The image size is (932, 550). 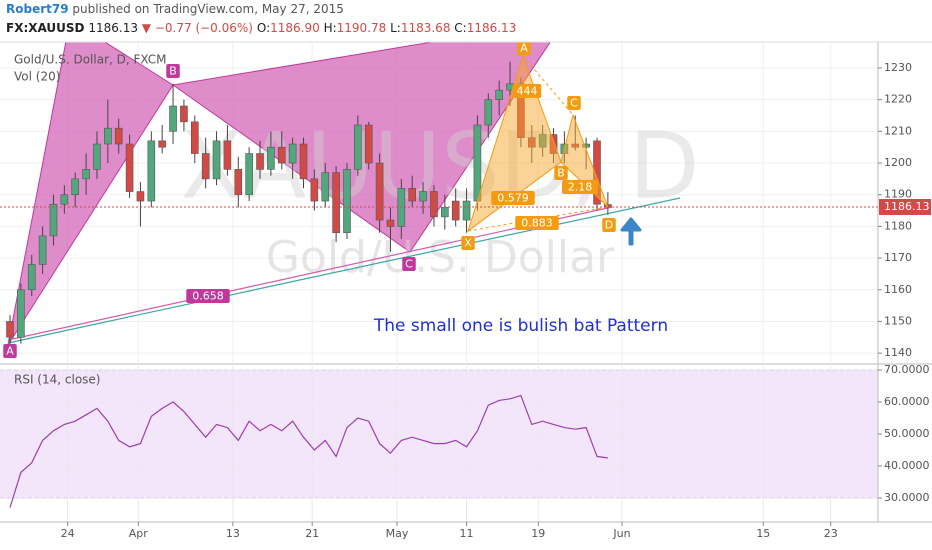 What do you see at coordinates (898, 257) in the screenshot?
I see `y-tick-label: 1170` at bounding box center [898, 257].